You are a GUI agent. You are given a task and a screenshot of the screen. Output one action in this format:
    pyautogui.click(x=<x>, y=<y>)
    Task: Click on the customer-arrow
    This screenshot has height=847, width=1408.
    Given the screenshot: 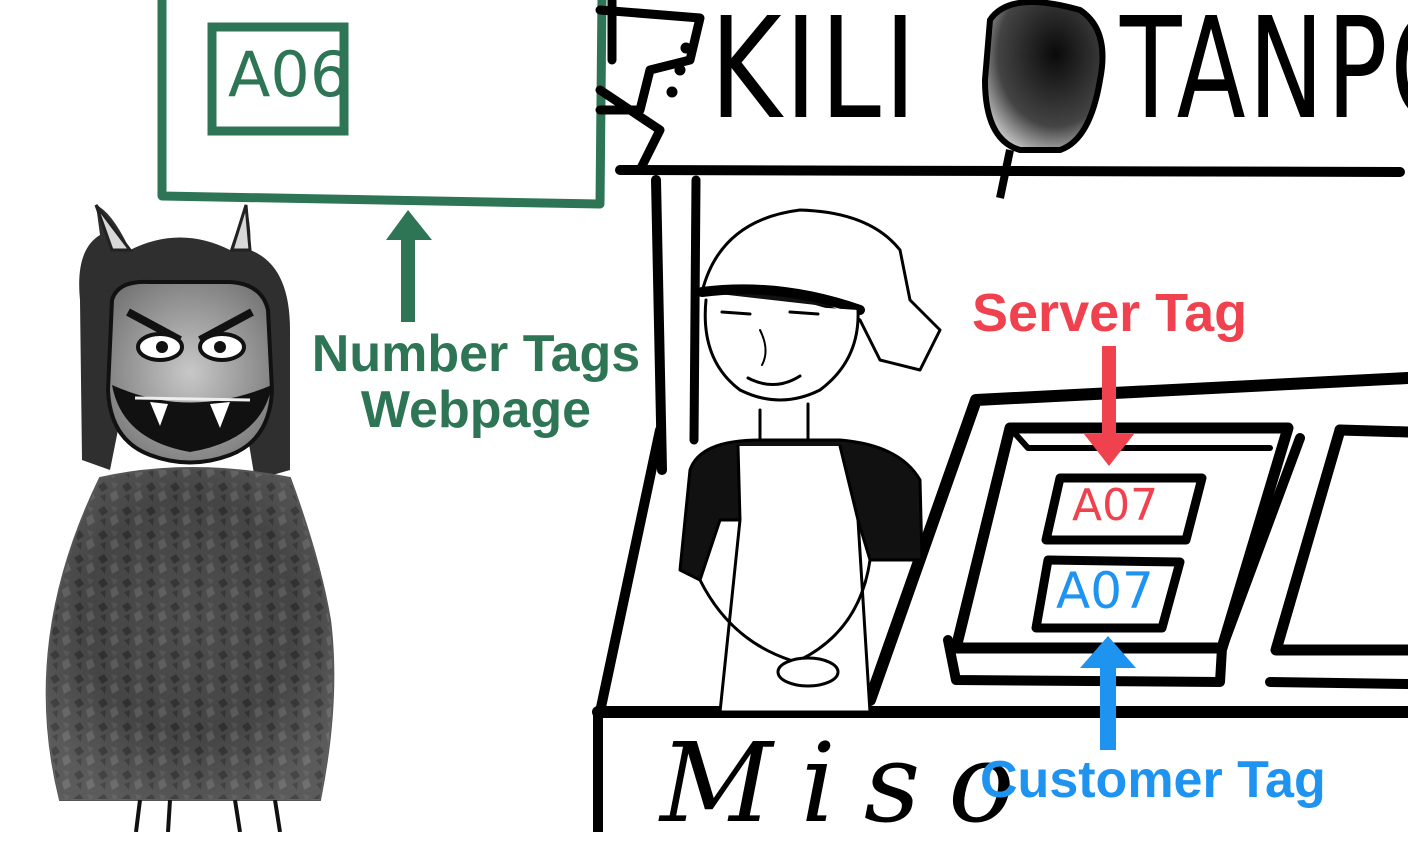 What is the action you would take?
    pyautogui.click(x=1108, y=693)
    